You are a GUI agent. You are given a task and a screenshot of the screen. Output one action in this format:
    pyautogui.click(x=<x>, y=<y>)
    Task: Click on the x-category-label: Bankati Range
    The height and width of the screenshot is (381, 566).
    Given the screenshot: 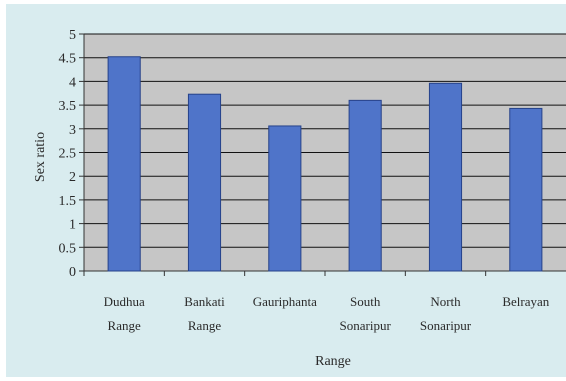 What is the action you would take?
    pyautogui.click(x=204, y=313)
    